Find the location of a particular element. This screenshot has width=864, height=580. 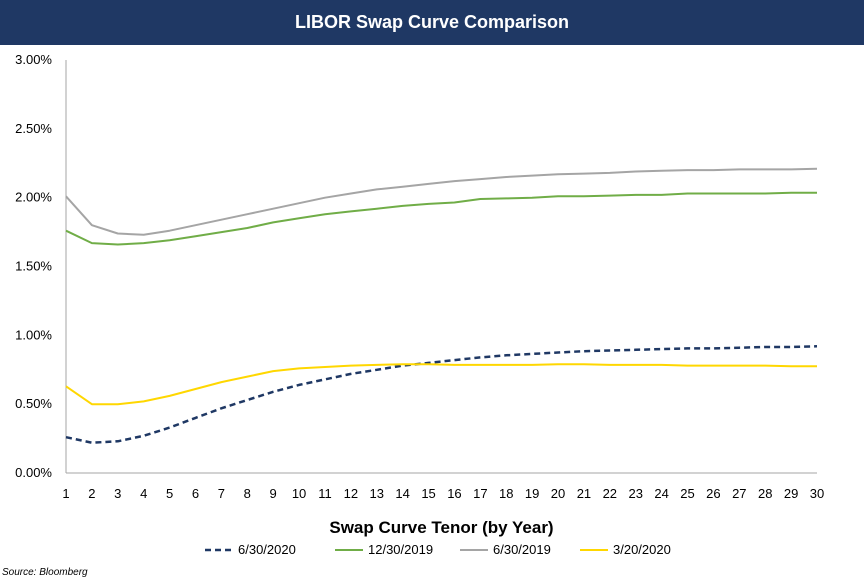

x-tick-label: 11 is located at coordinates (325, 493).